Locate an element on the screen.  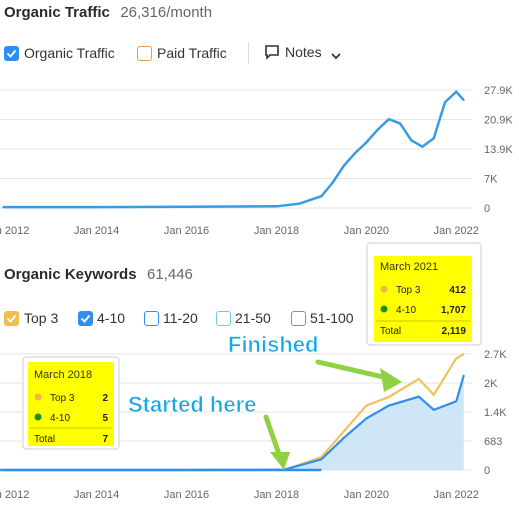
r51-100-checkbox is located at coordinates (298, 318).